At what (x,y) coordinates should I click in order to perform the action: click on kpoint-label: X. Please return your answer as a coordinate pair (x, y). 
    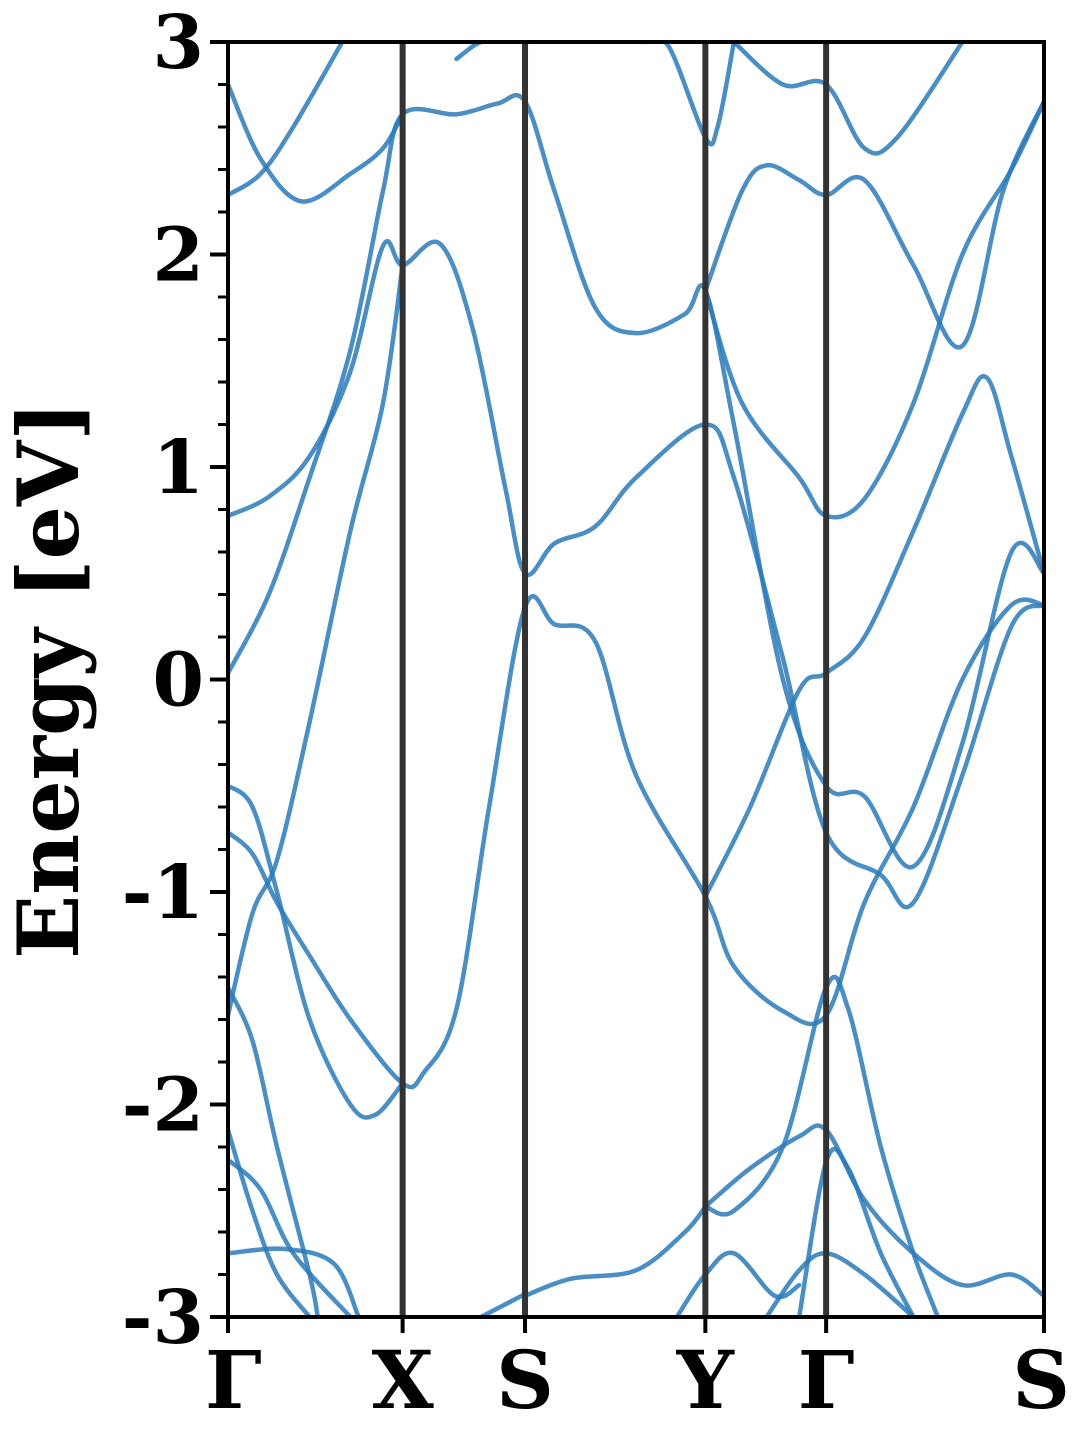
    Looking at the image, I should click on (403, 1380).